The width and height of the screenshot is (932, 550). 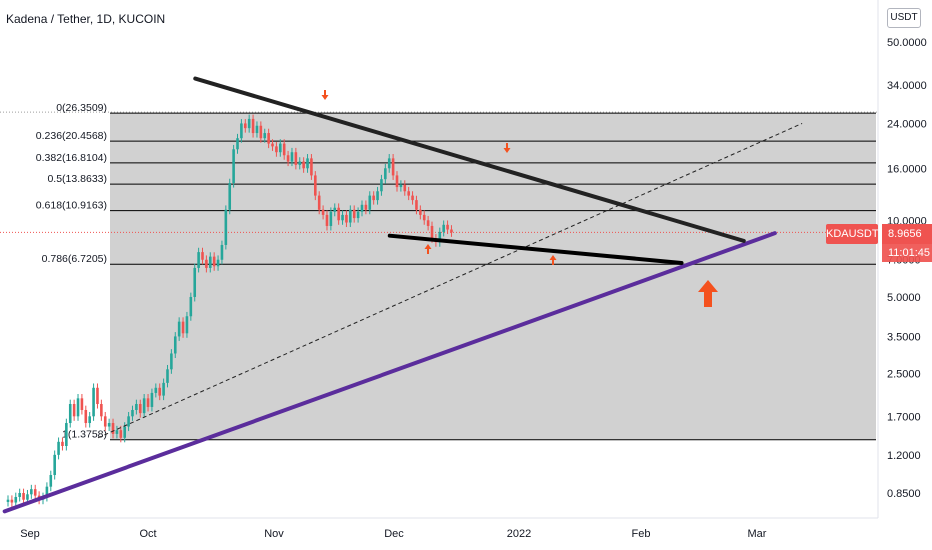 I want to click on x-tick-label: Mar, so click(x=757, y=534).